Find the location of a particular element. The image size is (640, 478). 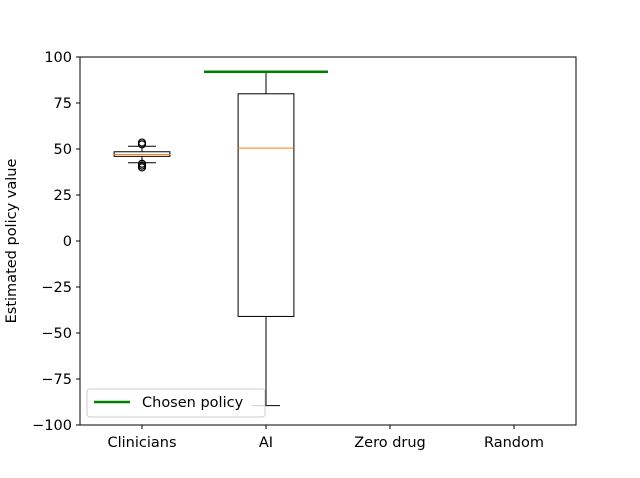

y-axis-title: Estimated policy value is located at coordinates (12, 241).